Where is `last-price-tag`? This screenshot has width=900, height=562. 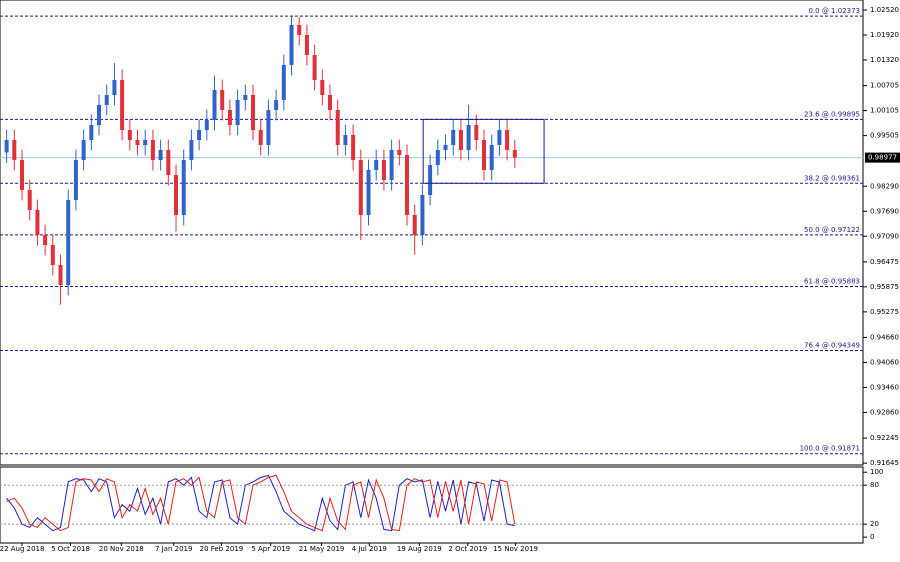 last-price-tag is located at coordinates (882, 157).